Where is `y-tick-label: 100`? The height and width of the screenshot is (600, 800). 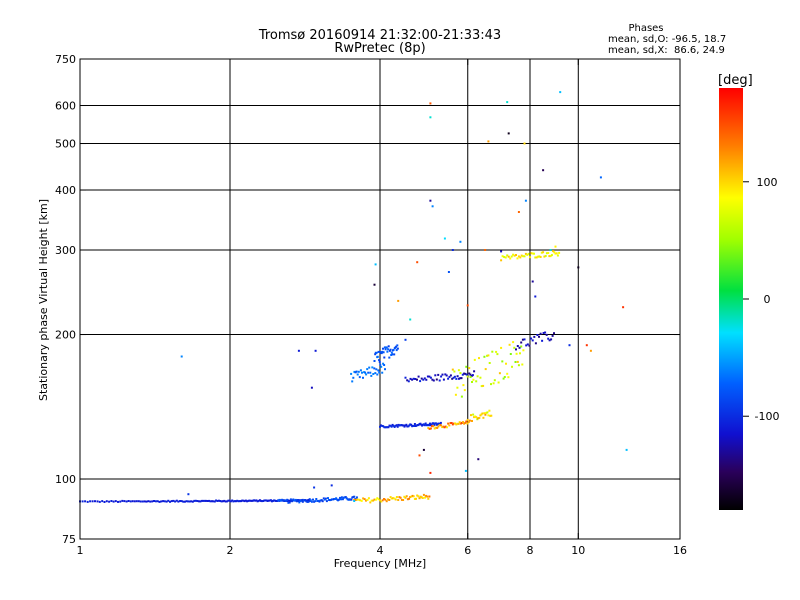 y-tick-label: 100 is located at coordinates (65, 479).